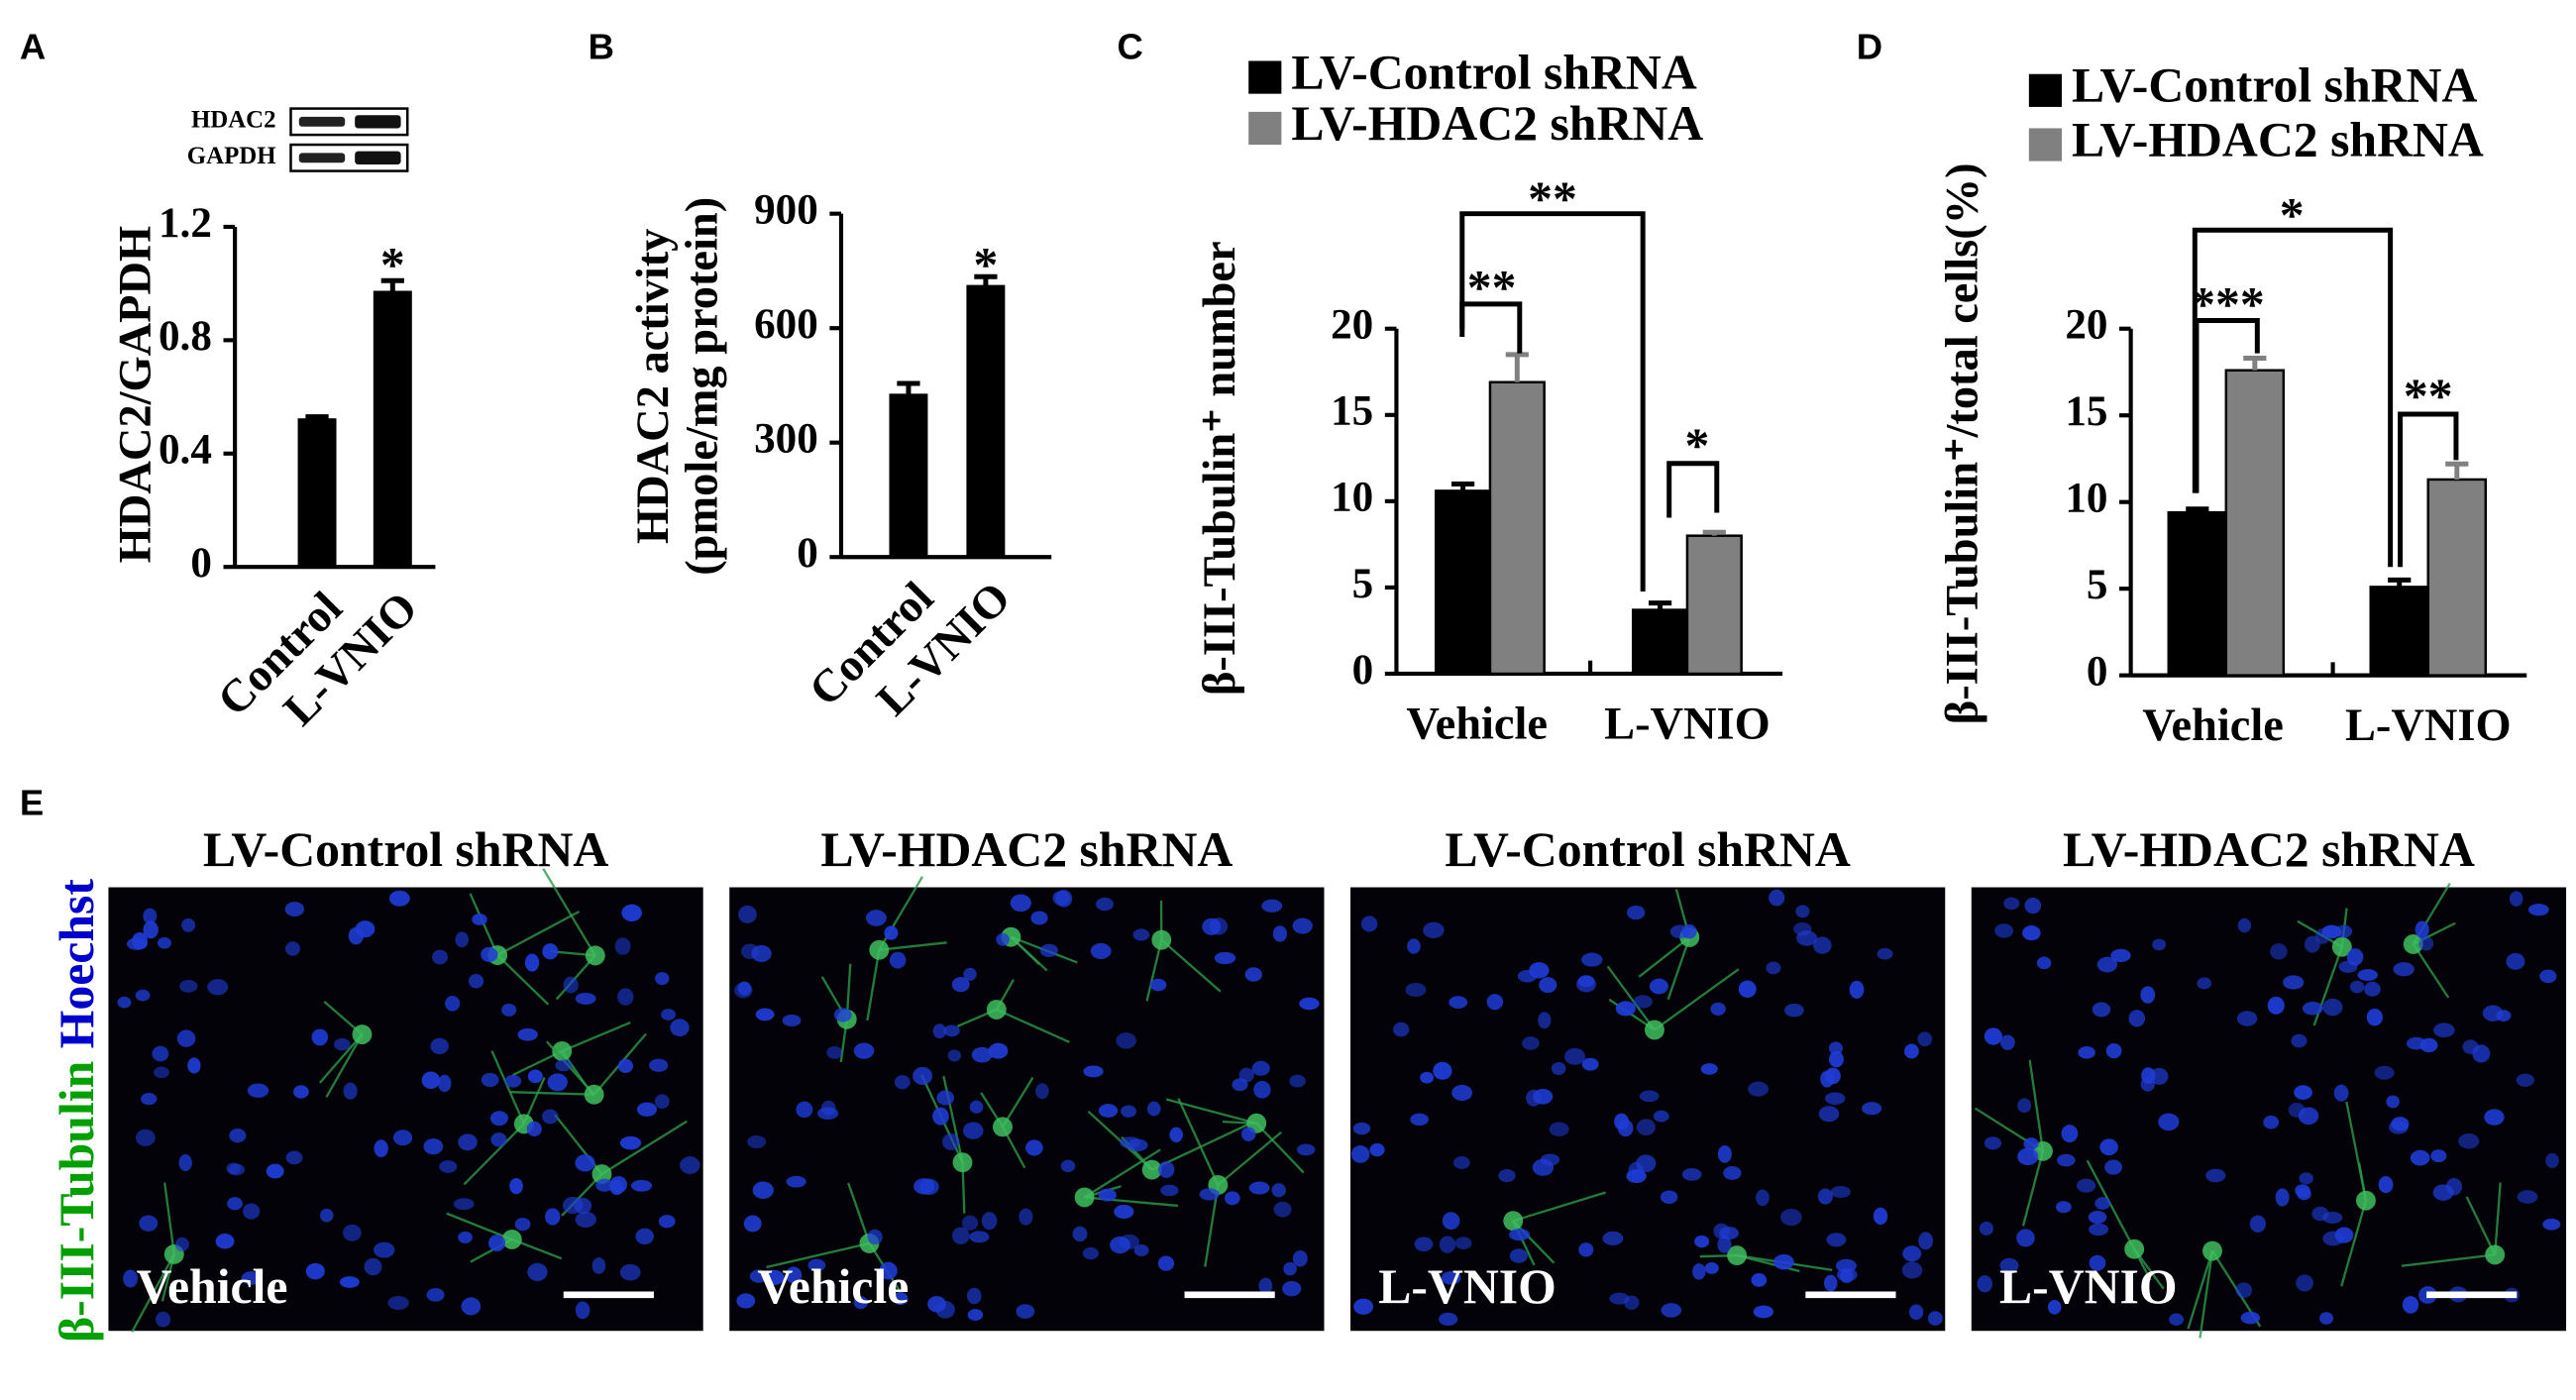  What do you see at coordinates (2268, 1111) in the screenshot?
I see `cells` at bounding box center [2268, 1111].